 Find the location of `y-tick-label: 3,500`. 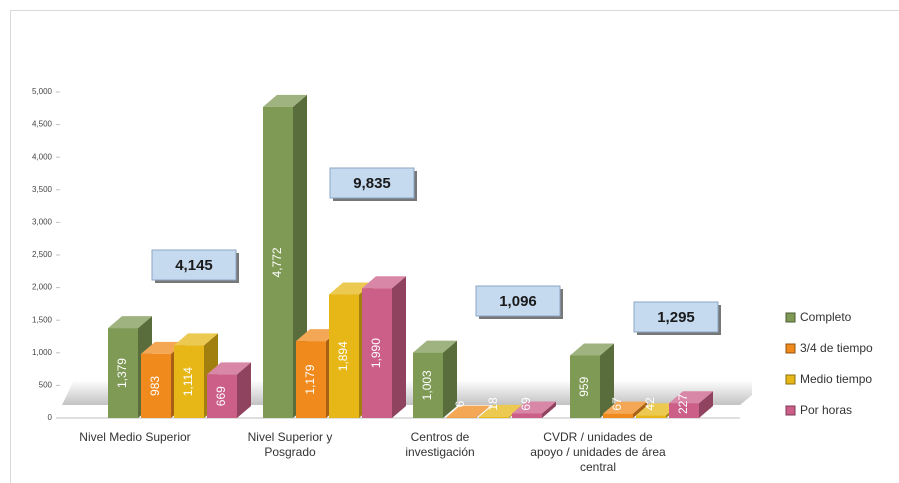

y-tick-label: 3,500 is located at coordinates (42, 189).